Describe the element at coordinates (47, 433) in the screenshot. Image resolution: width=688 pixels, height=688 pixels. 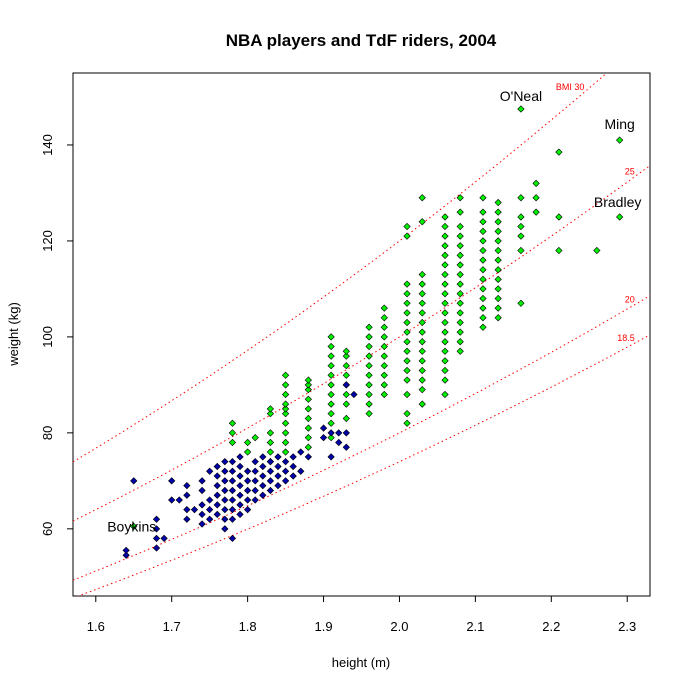
I see `y-tick-label: 80` at that location.